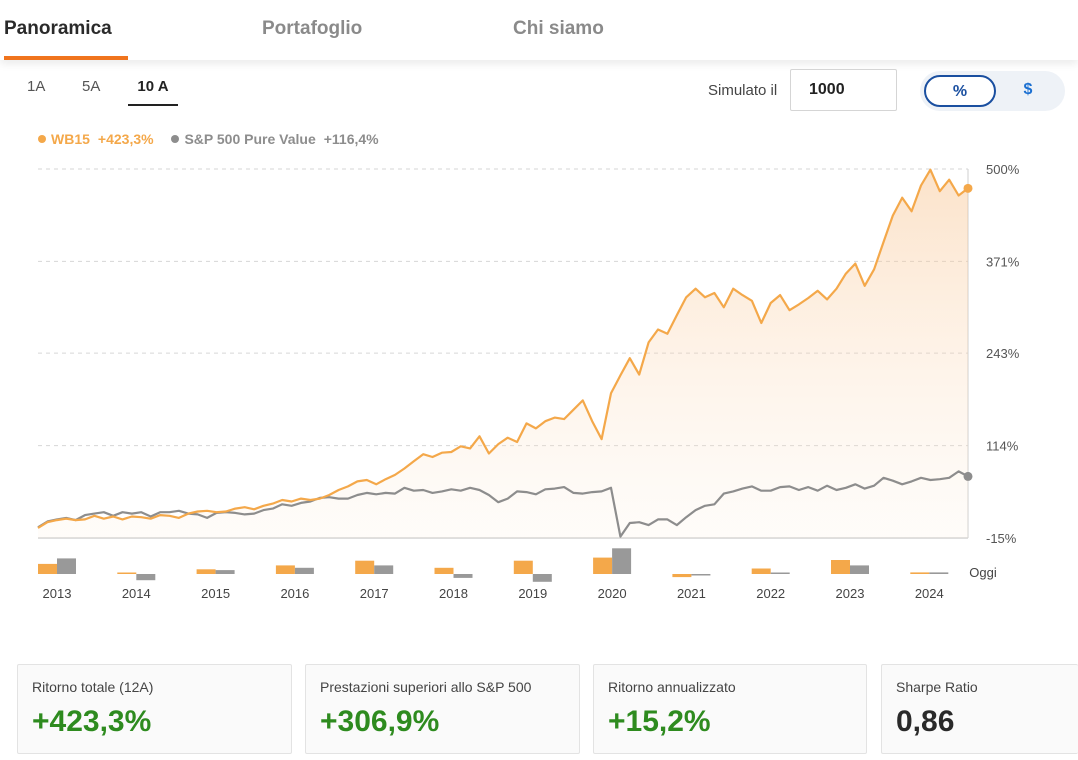 This screenshot has width=1078, height=760. Describe the element at coordinates (701, 575) in the screenshot. I see `bar-sp500-2021` at that location.